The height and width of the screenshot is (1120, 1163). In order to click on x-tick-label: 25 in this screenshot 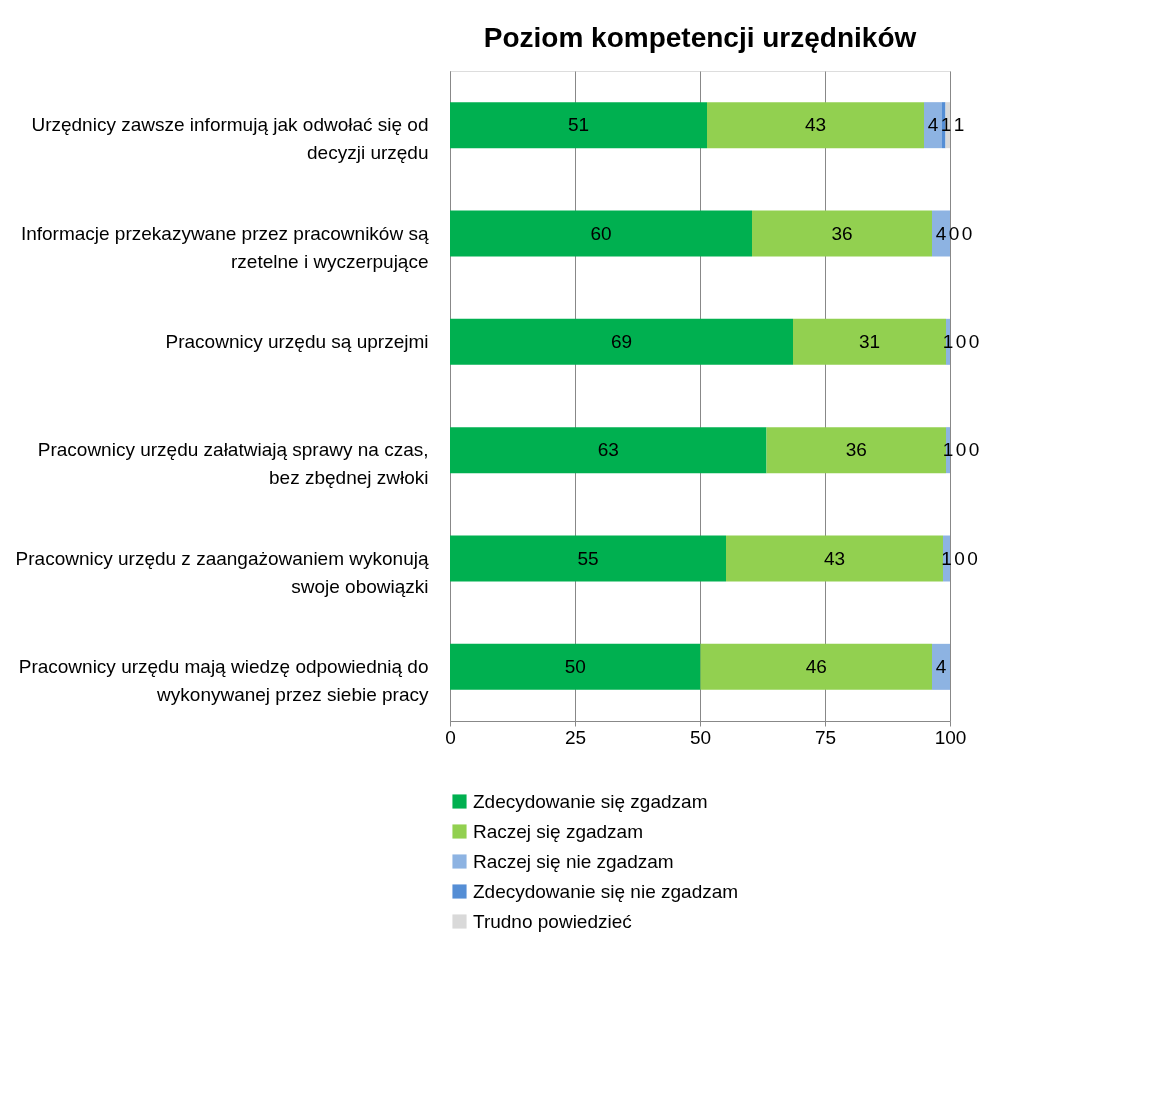, I will do `click(575, 737)`.